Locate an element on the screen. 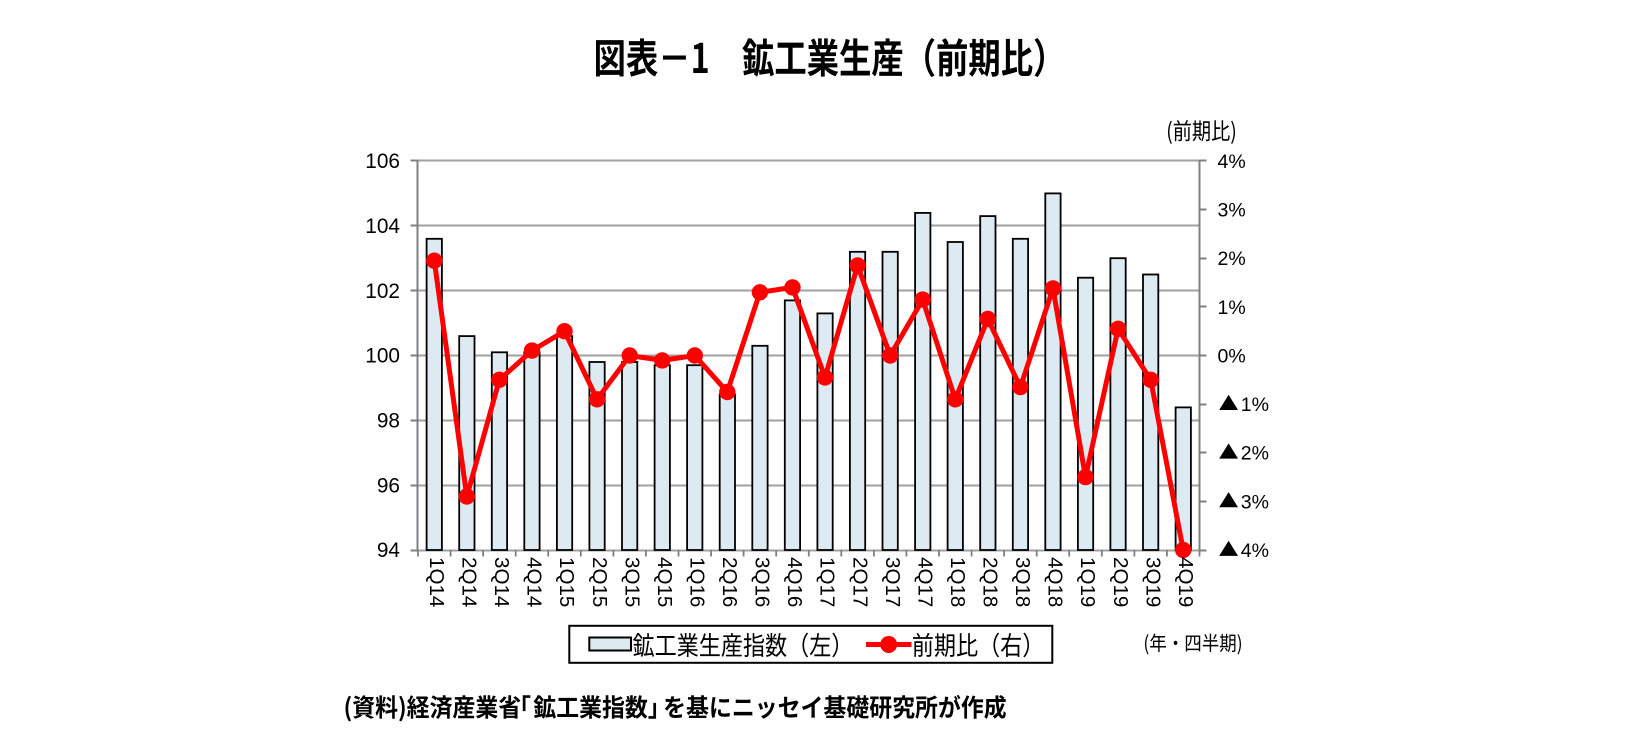 The width and height of the screenshot is (1652, 750). svg-text: 1Q15 is located at coordinates (566, 582).